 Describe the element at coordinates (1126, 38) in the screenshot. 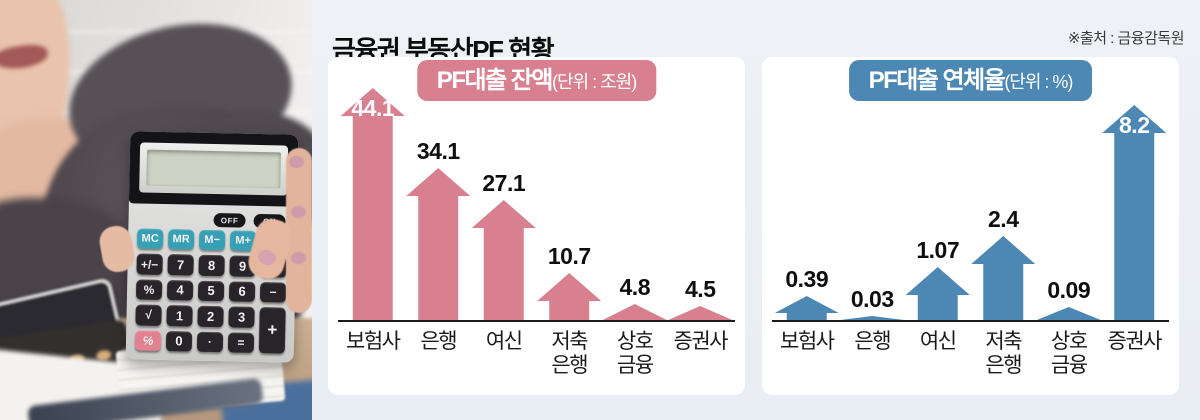

I see `source-note: ※출처 : 금융감독원` at that location.